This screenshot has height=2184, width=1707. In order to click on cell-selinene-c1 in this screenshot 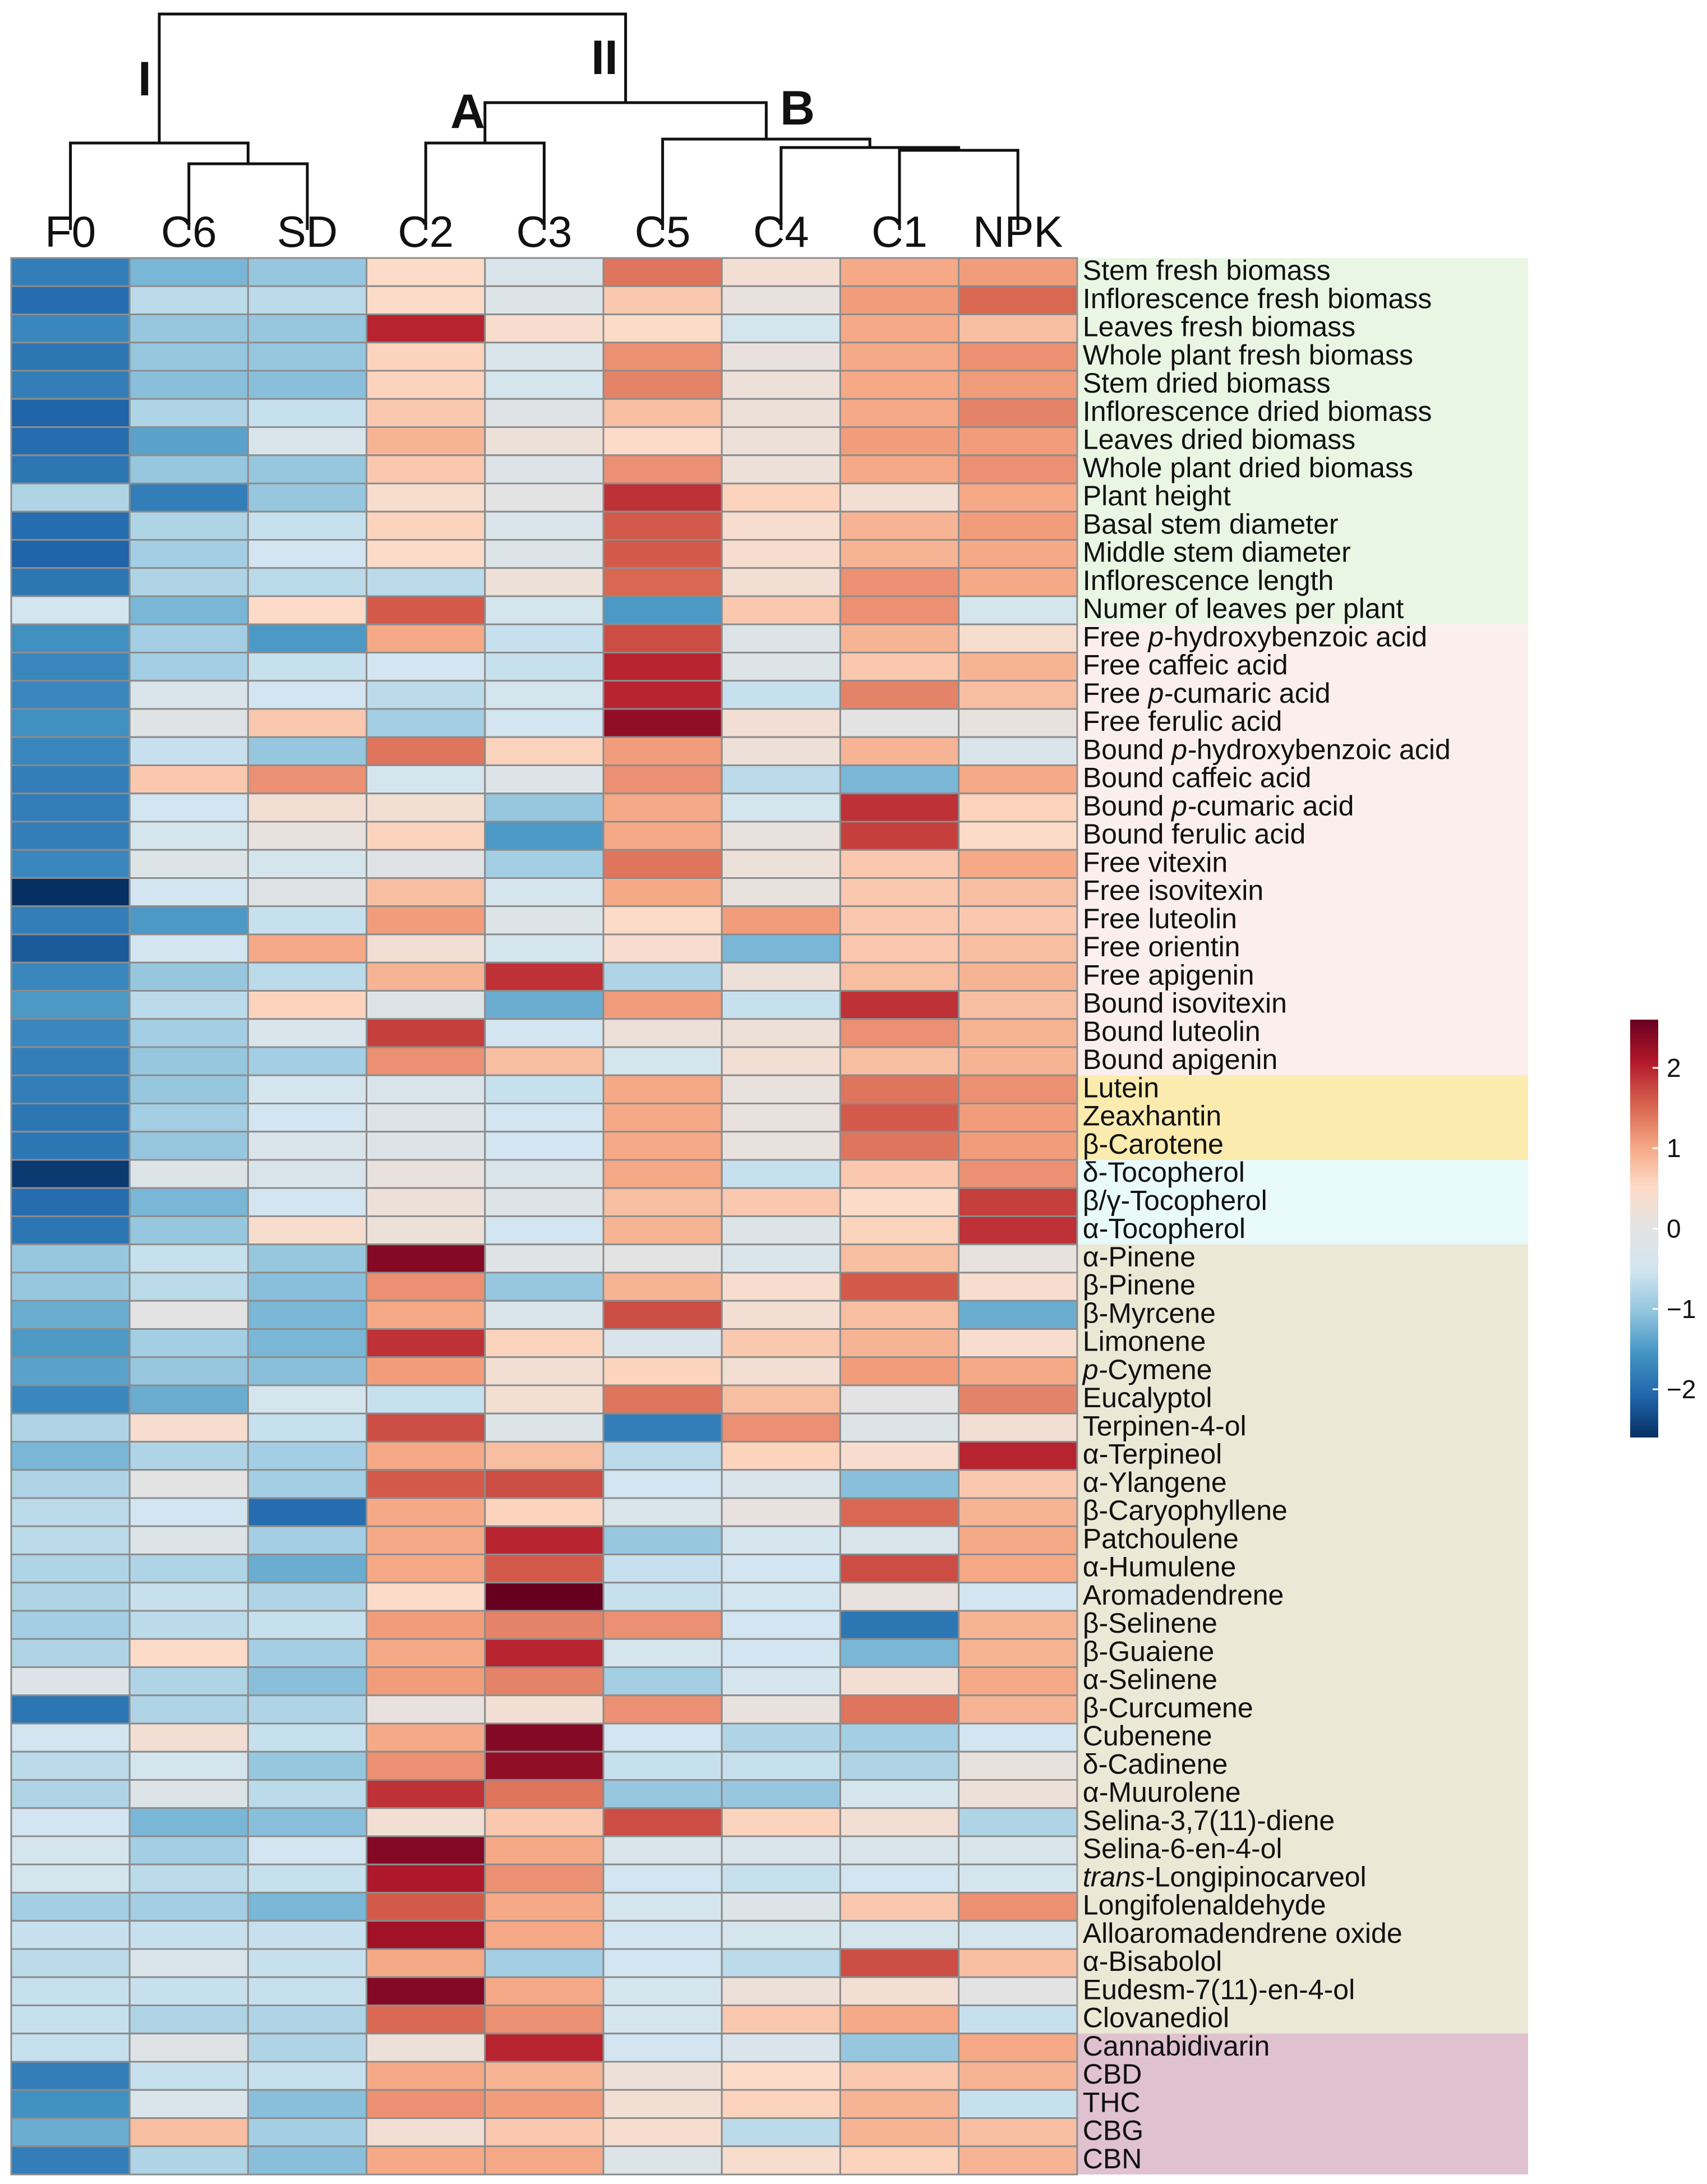, I will do `click(899, 1681)`.